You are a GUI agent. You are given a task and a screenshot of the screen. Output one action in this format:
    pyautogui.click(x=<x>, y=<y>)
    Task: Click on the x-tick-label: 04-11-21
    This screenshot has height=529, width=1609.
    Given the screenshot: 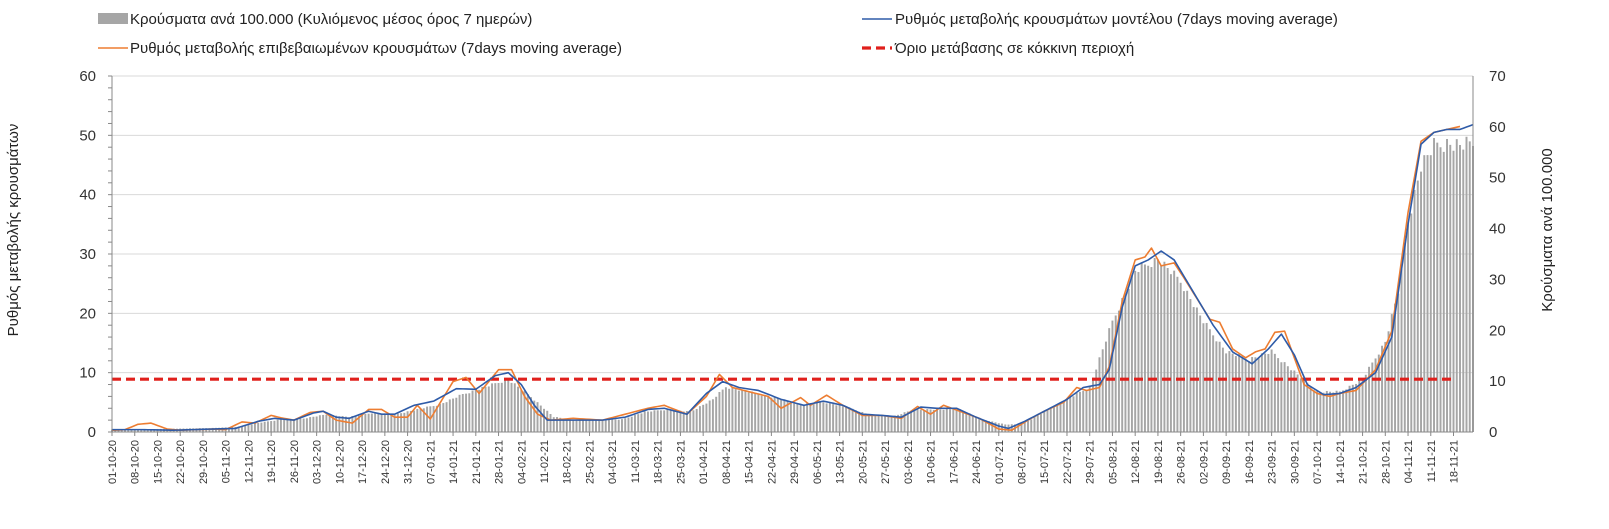 What is the action you would take?
    pyautogui.click(x=1409, y=461)
    